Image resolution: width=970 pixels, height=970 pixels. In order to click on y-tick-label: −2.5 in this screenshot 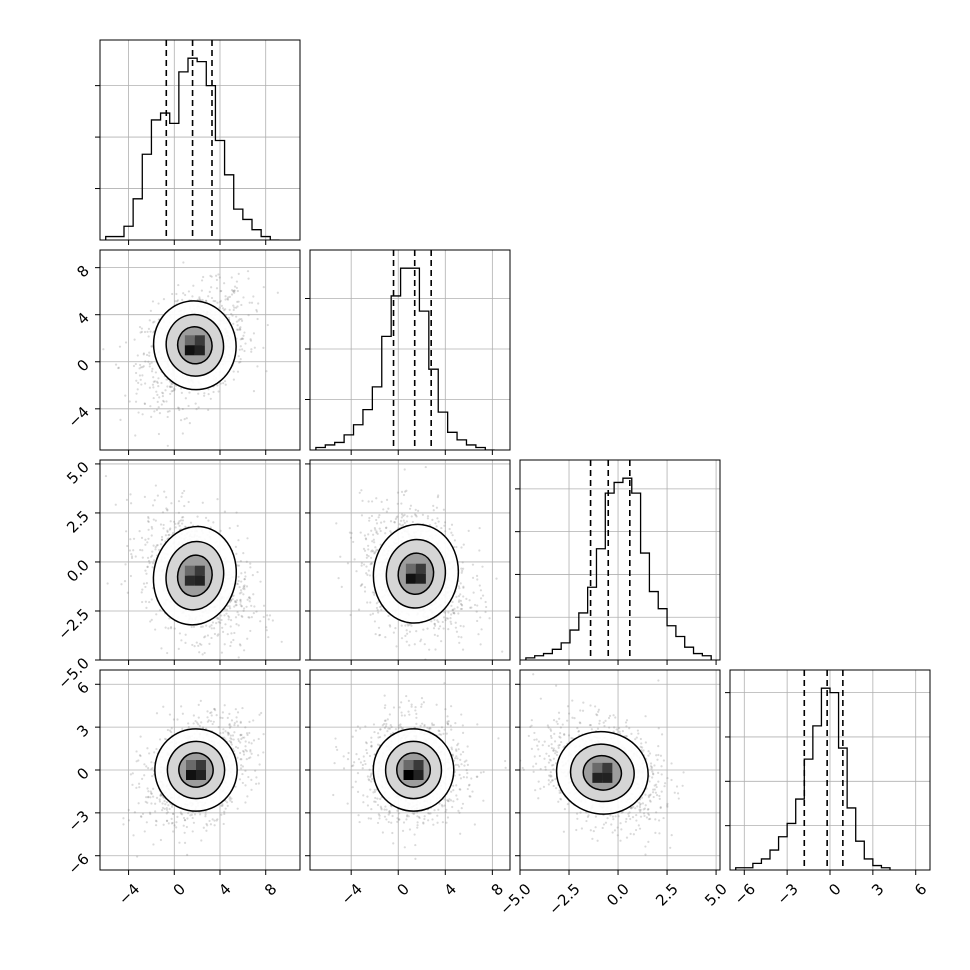, I will do `click(73, 624)`.